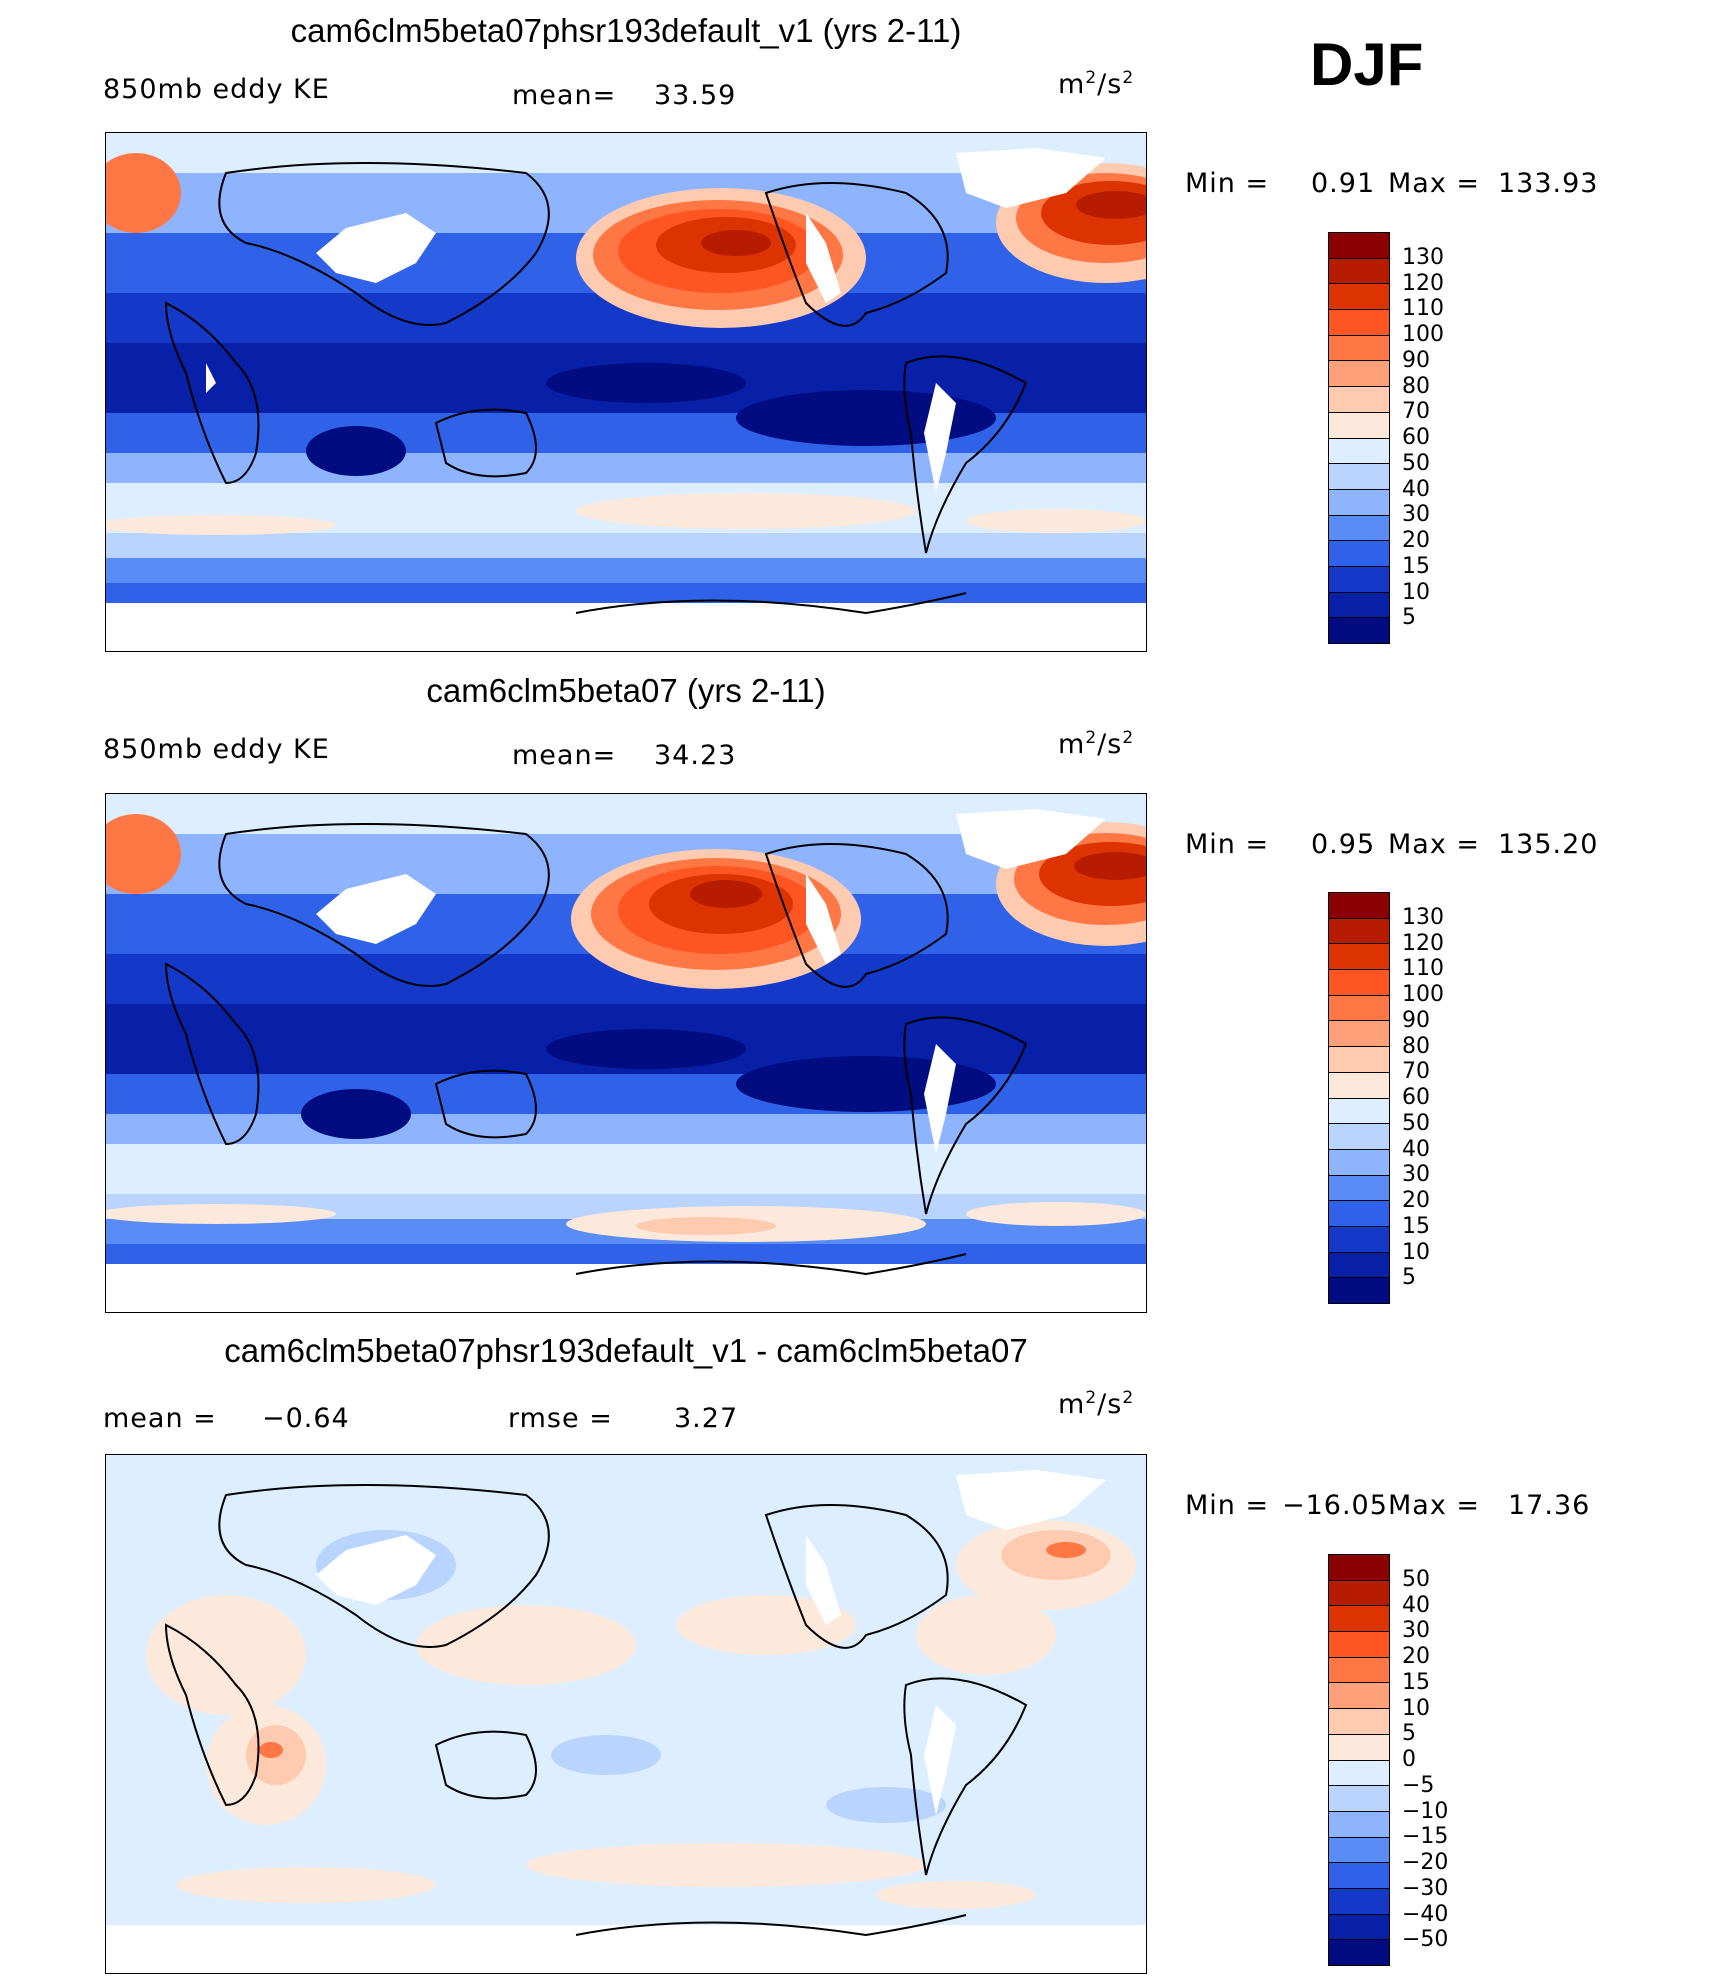 This screenshot has height=1979, width=1710. Describe the element at coordinates (1416, 1072) in the screenshot. I see `panel2-colorbar-tick-label: 70` at that location.